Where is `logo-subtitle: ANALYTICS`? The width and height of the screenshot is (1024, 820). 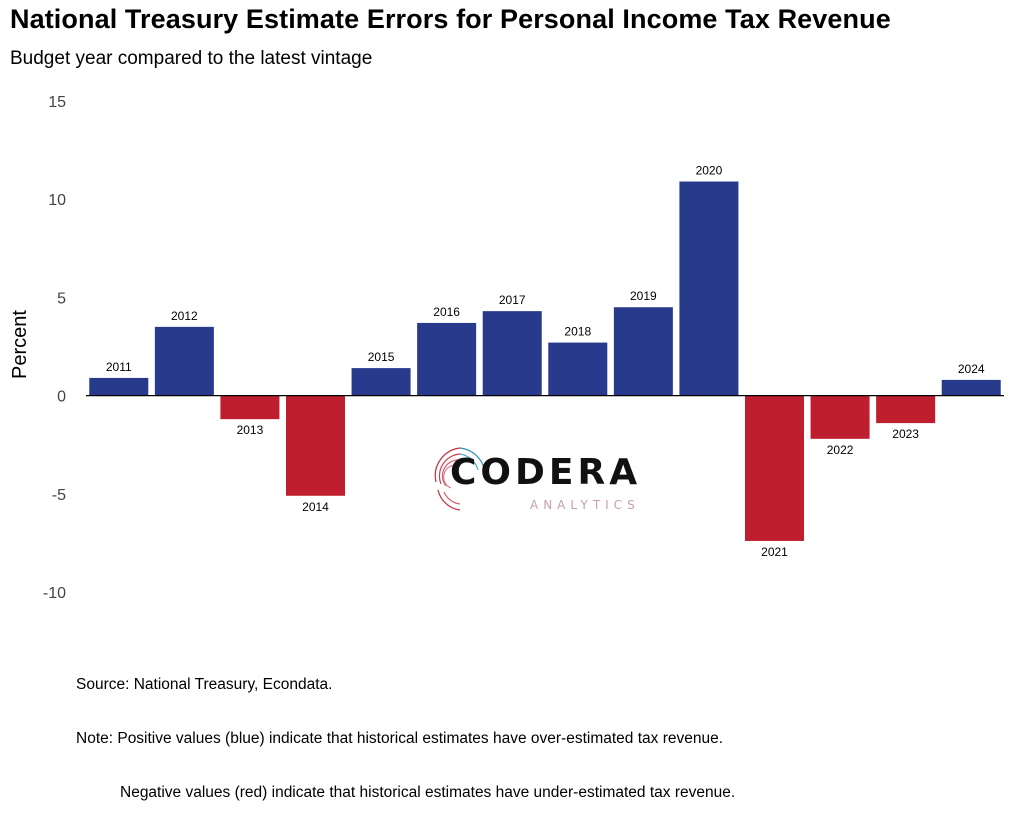 logo-subtitle: ANALYTICS is located at coordinates (585, 505).